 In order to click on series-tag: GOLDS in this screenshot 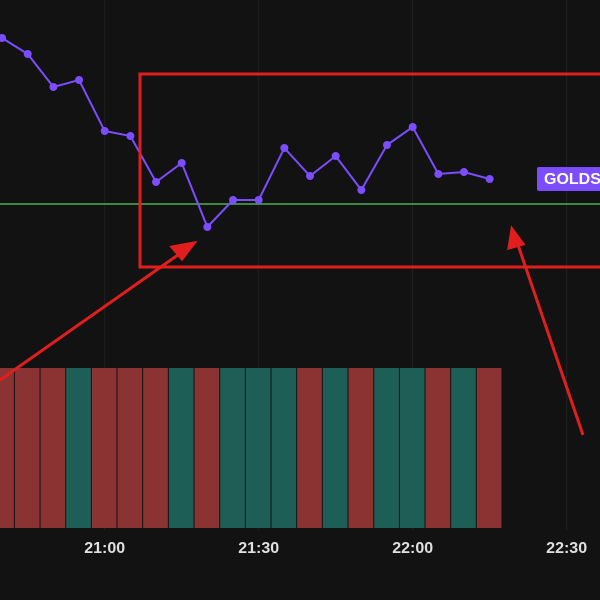, I will do `click(568, 179)`.